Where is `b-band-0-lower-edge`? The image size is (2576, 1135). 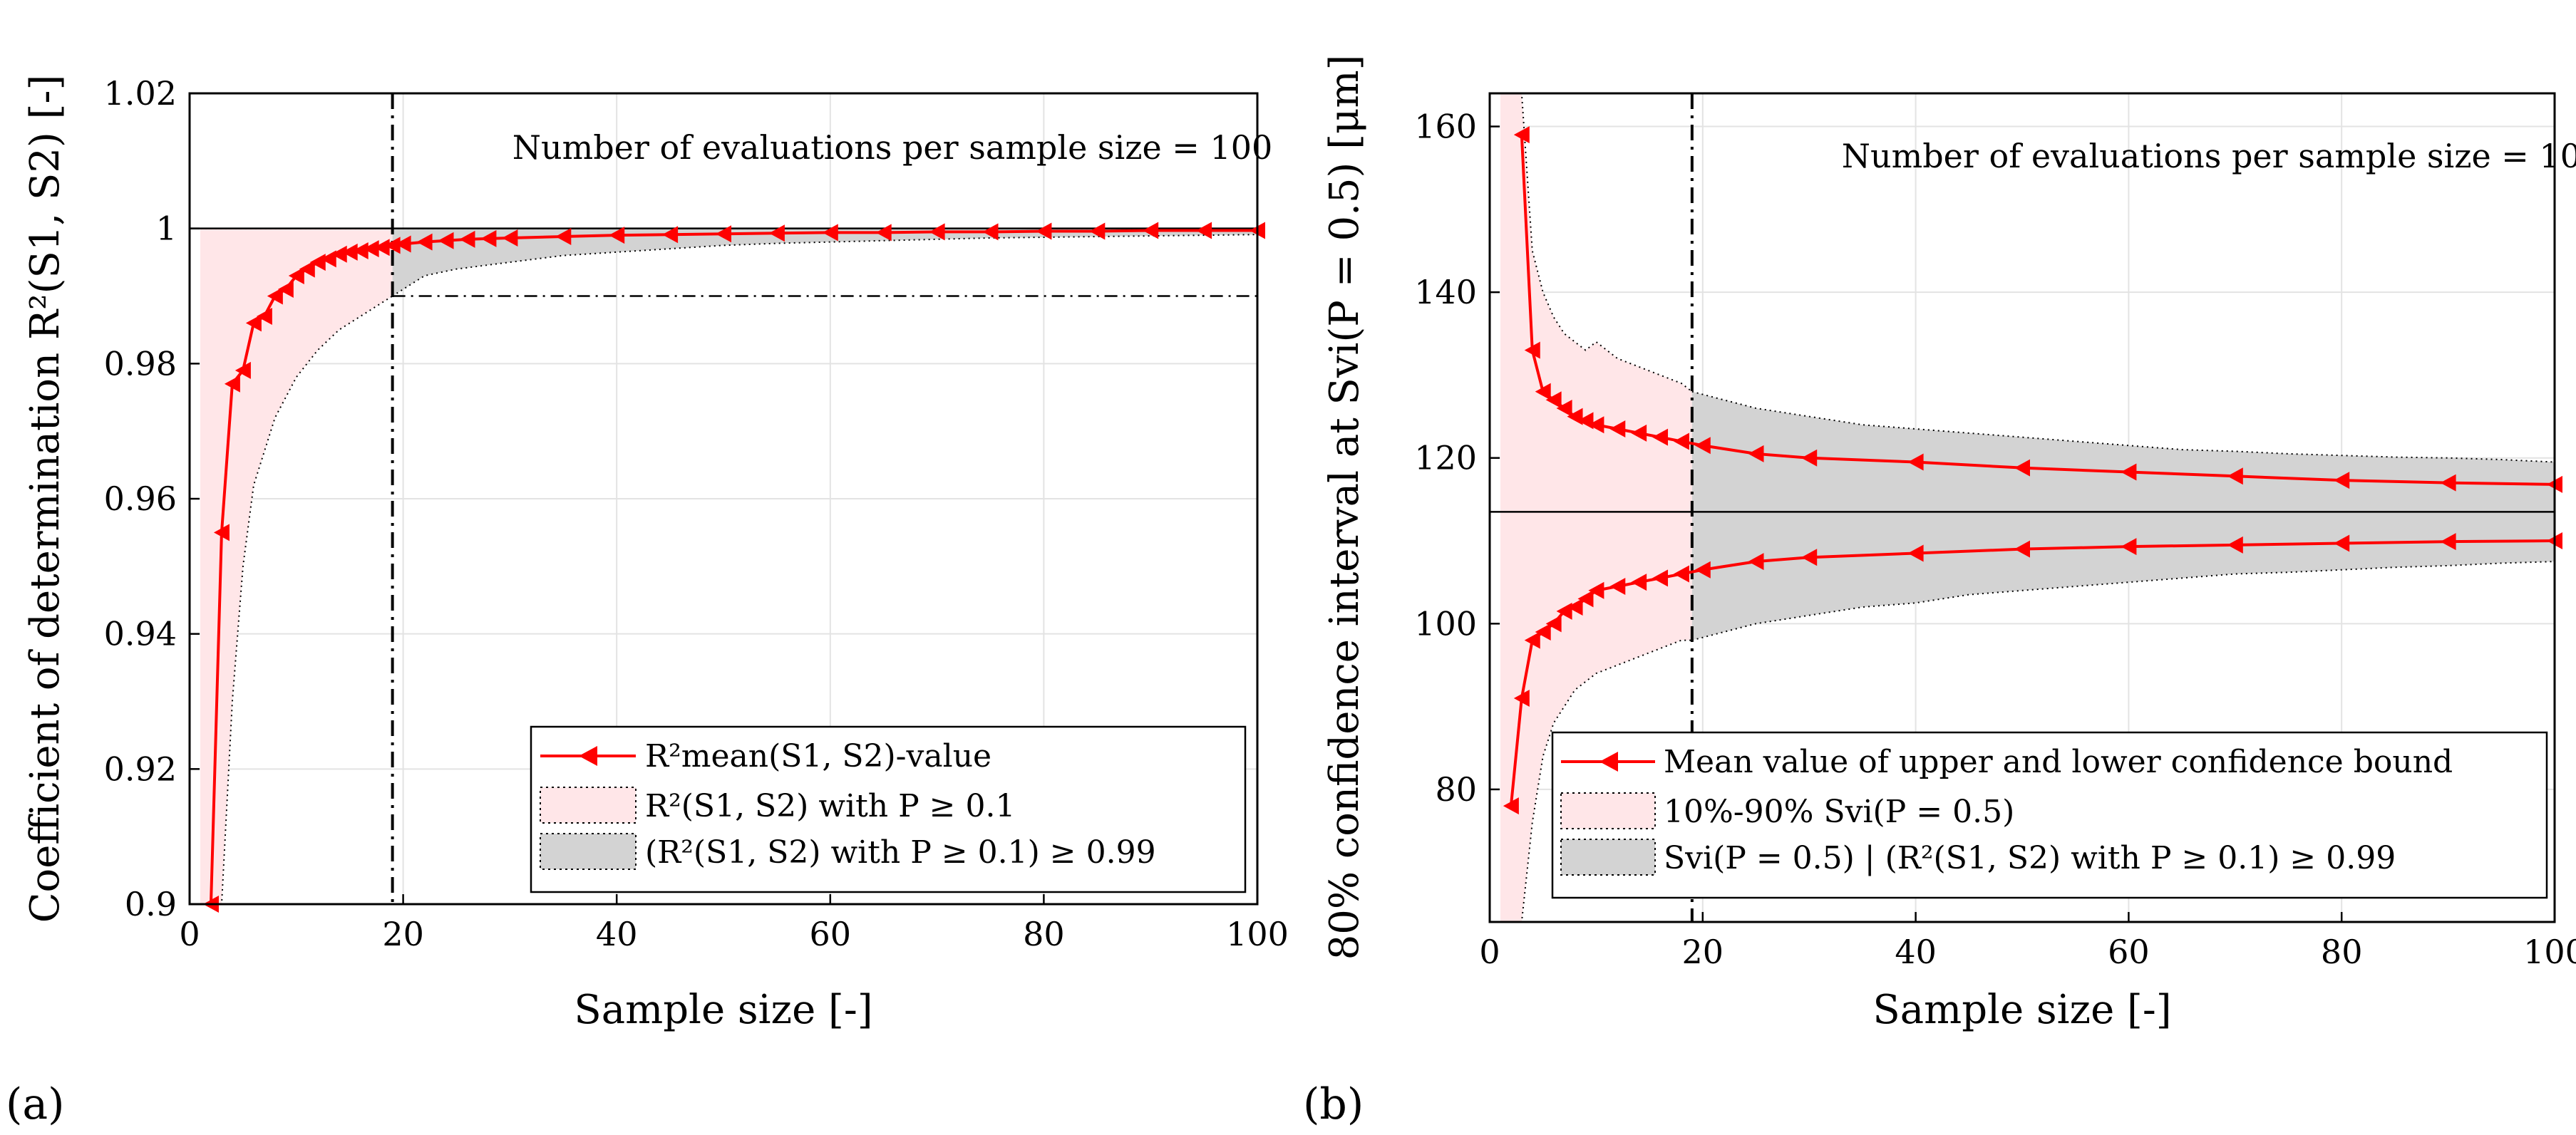 b-band-0-lower-edge is located at coordinates (1596, 781).